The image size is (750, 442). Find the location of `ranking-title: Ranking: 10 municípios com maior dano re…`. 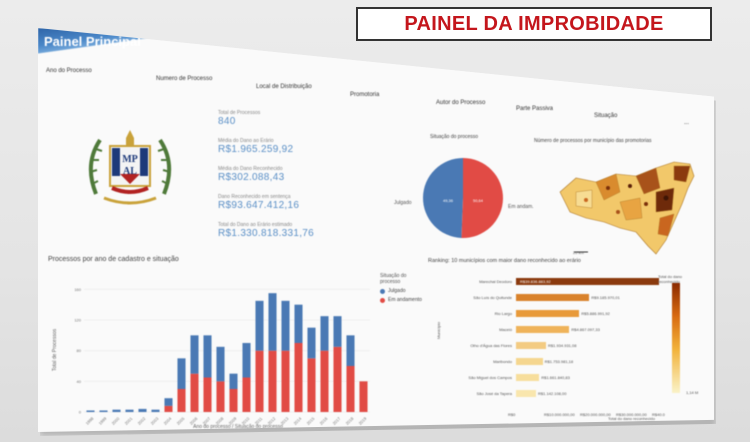

ranking-title: Ranking: 10 municípios com maior dano re… is located at coordinates (504, 261).